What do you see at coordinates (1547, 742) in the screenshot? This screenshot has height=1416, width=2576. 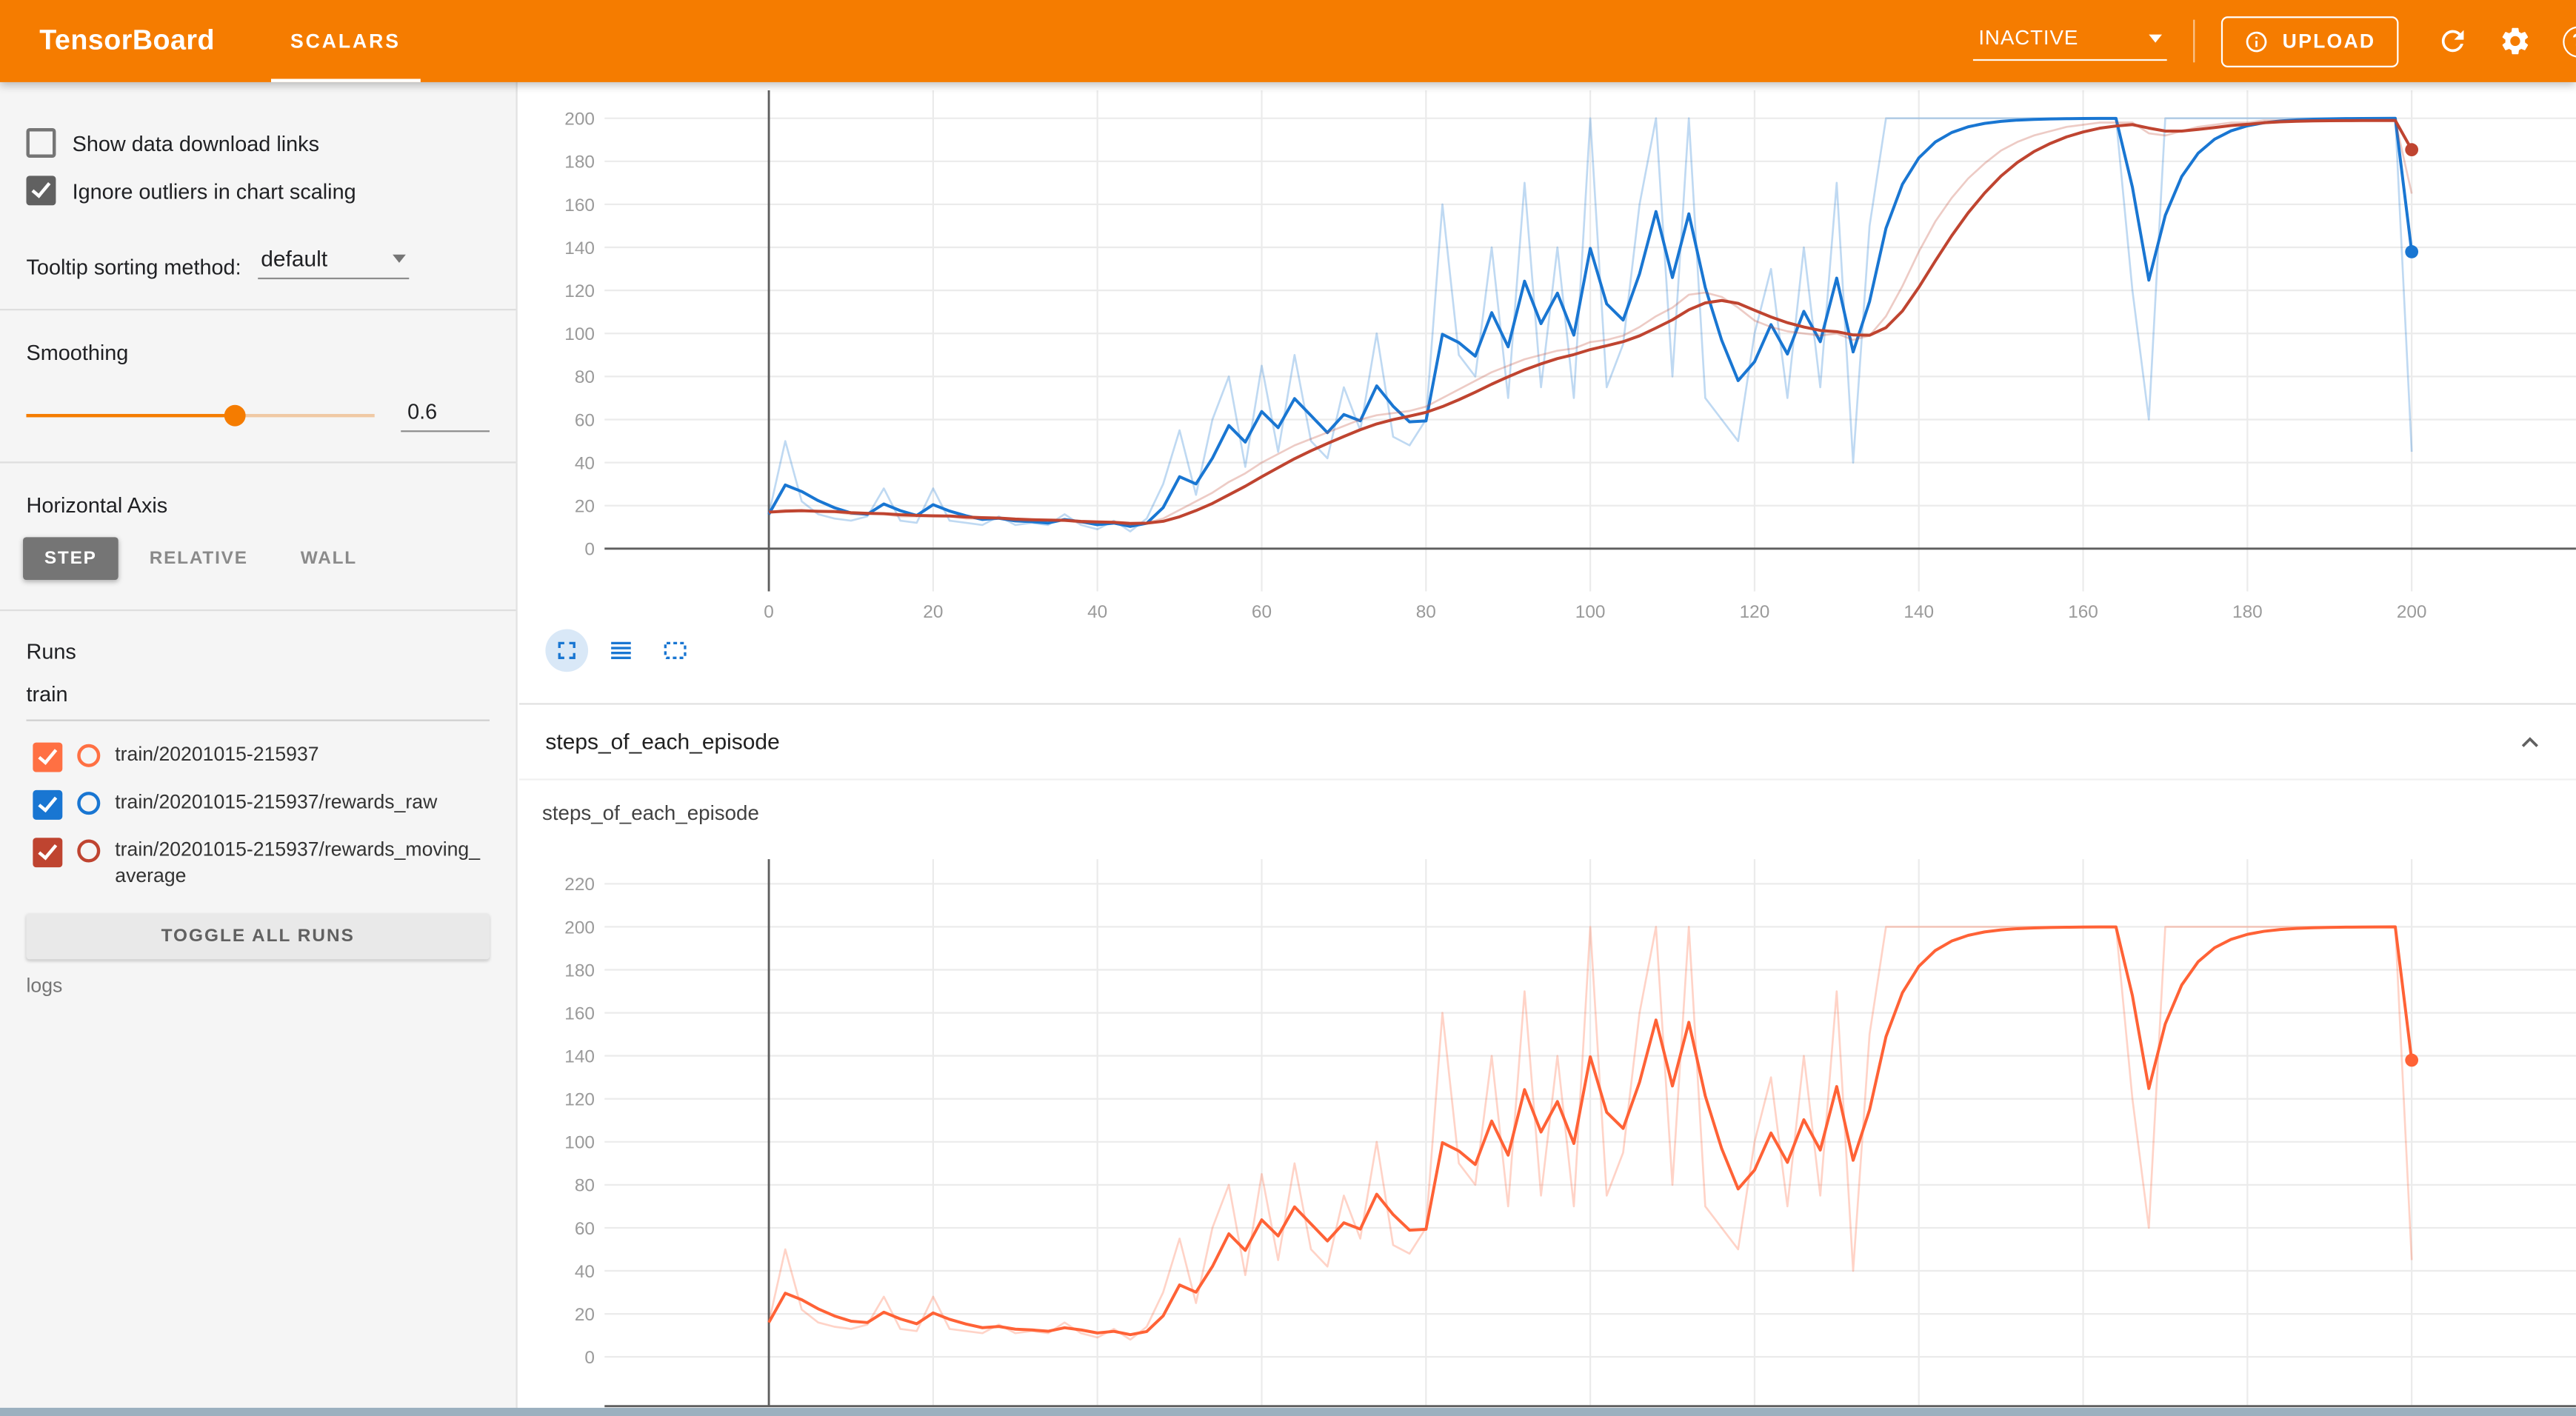 I see `tag-group-header: steps_of_each_episode` at bounding box center [1547, 742].